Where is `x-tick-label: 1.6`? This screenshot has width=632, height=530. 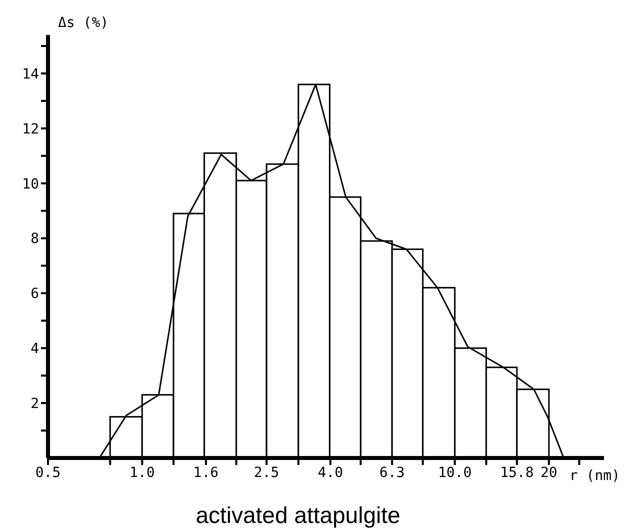
x-tick-label: 1.6 is located at coordinates (206, 472).